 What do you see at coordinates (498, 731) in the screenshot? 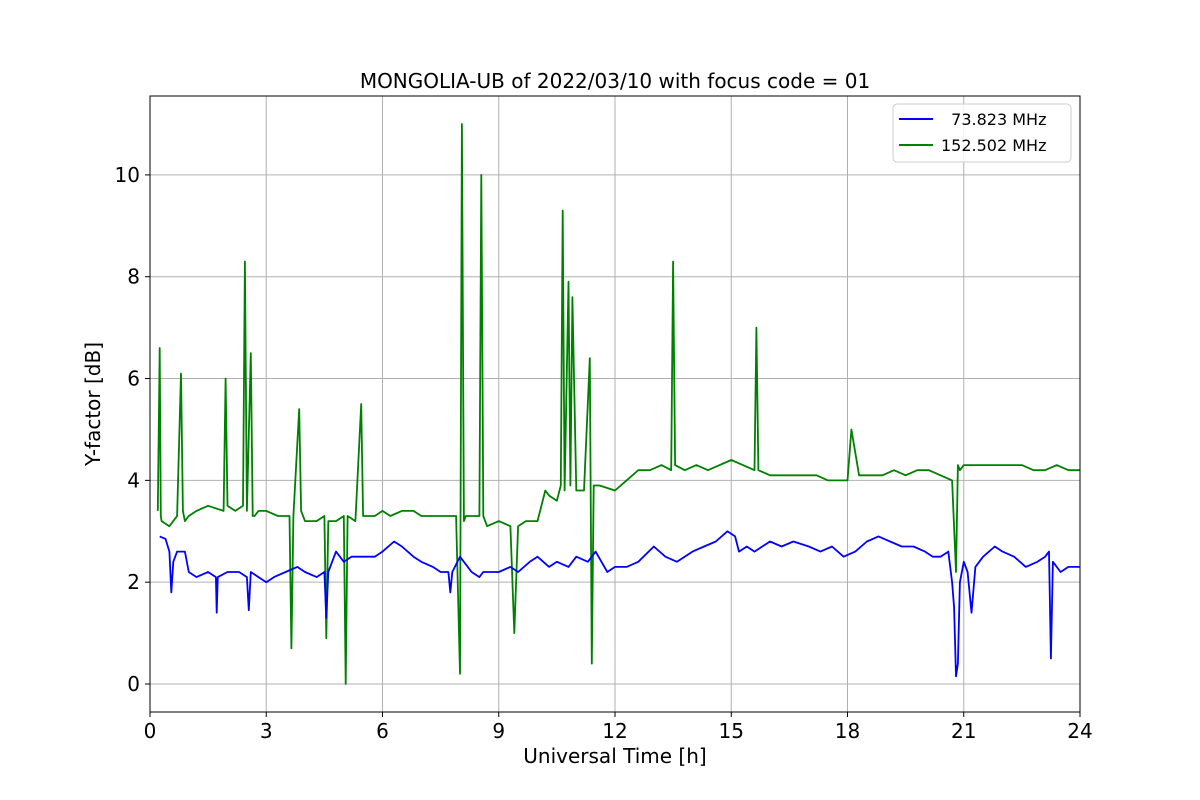
I see `x-tick-label: 9` at bounding box center [498, 731].